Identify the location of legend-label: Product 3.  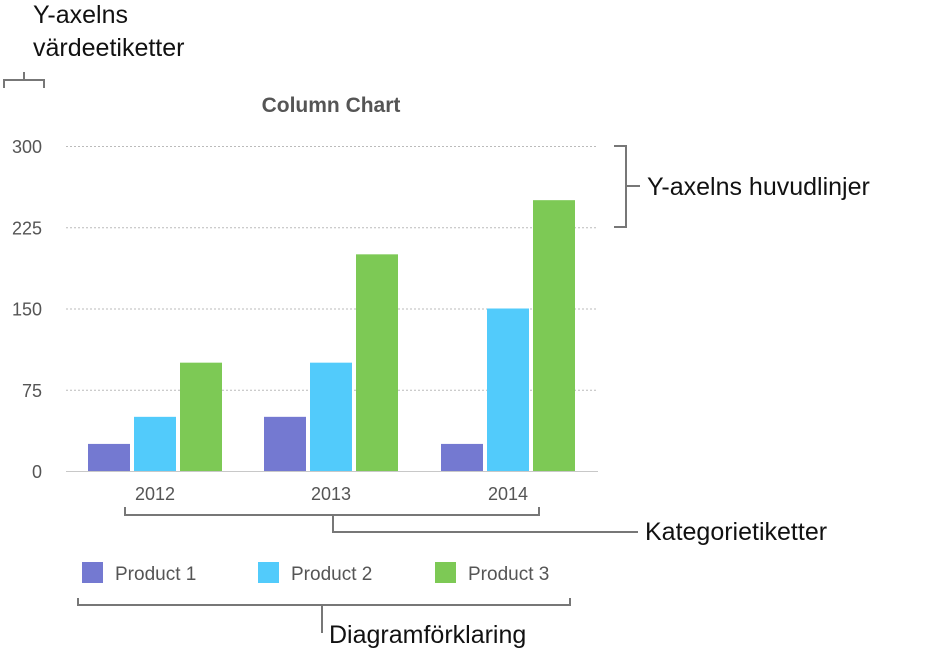
(508, 574).